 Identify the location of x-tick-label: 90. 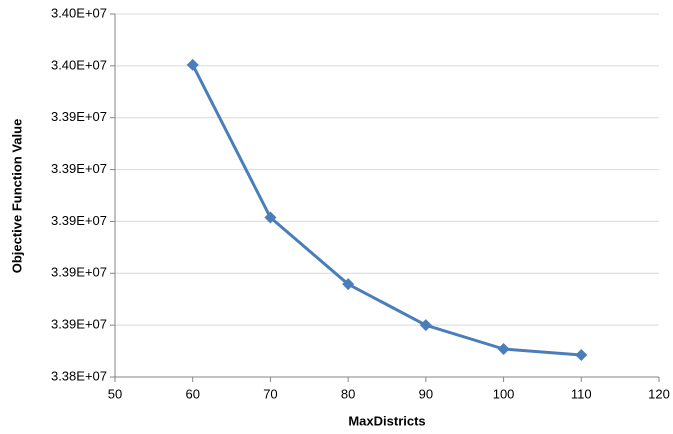
(426, 393).